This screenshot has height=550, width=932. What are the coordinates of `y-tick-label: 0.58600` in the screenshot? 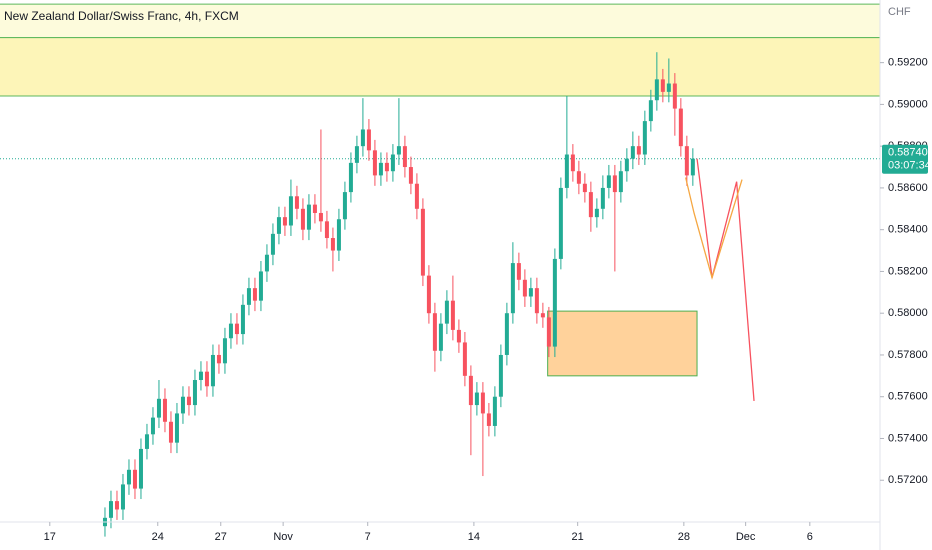 It's located at (908, 188).